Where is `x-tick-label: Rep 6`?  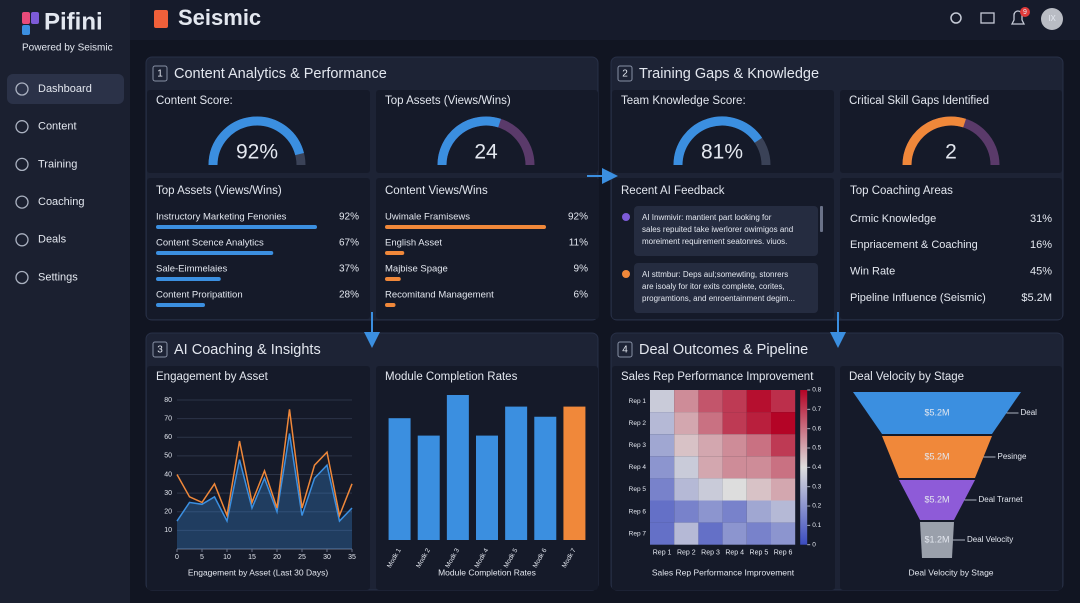
x-tick-label: Rep 6 is located at coordinates (783, 553).